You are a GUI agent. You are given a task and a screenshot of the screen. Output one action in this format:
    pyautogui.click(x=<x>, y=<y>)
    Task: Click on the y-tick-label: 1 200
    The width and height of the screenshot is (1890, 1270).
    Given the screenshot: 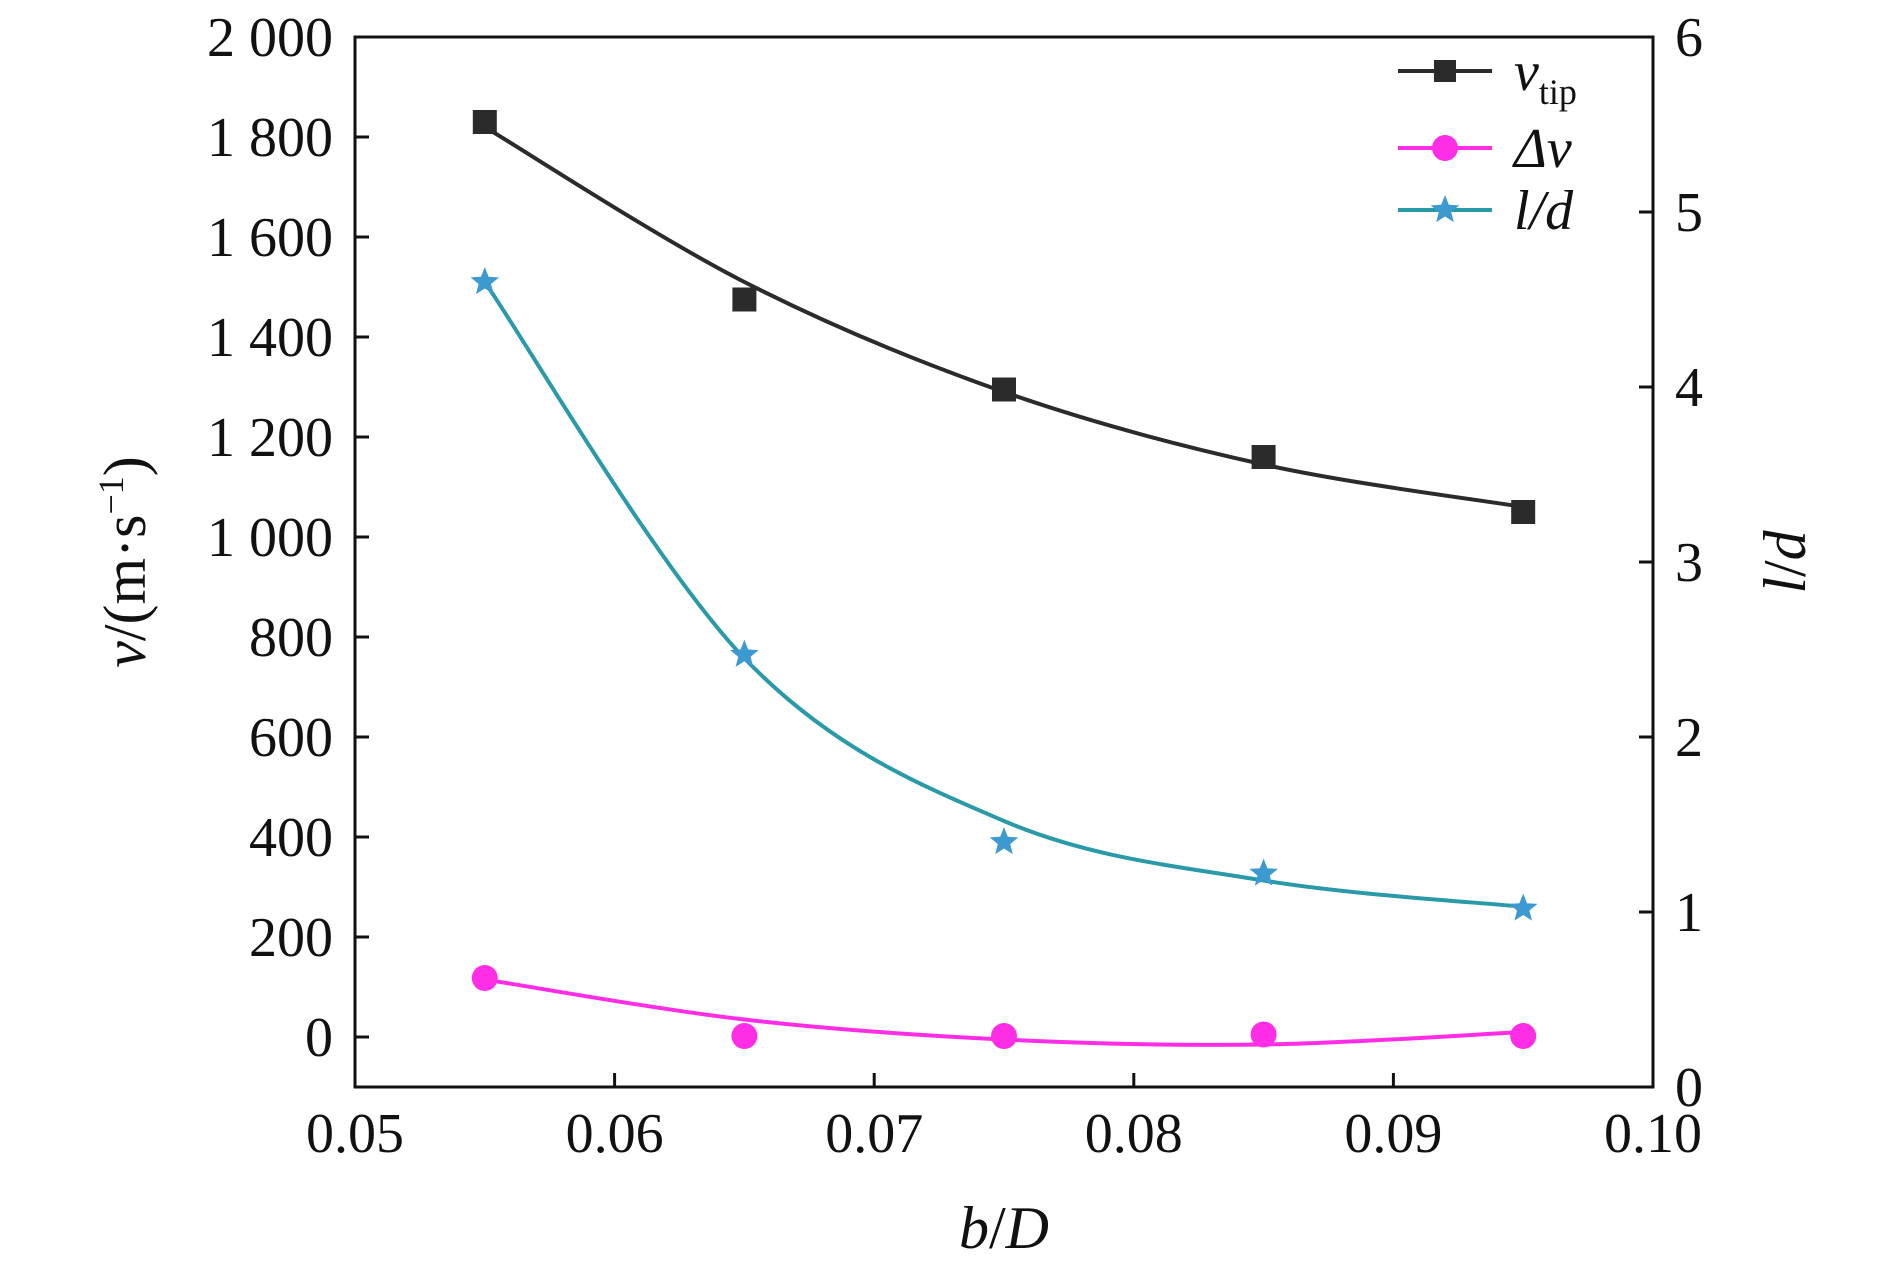 What is the action you would take?
    pyautogui.click(x=270, y=438)
    